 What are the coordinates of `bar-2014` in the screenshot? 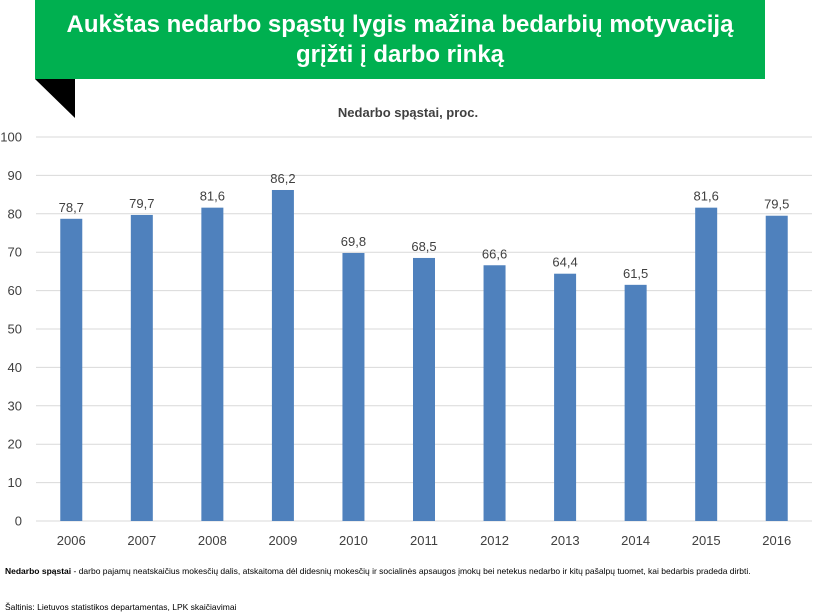 It's located at (635, 402).